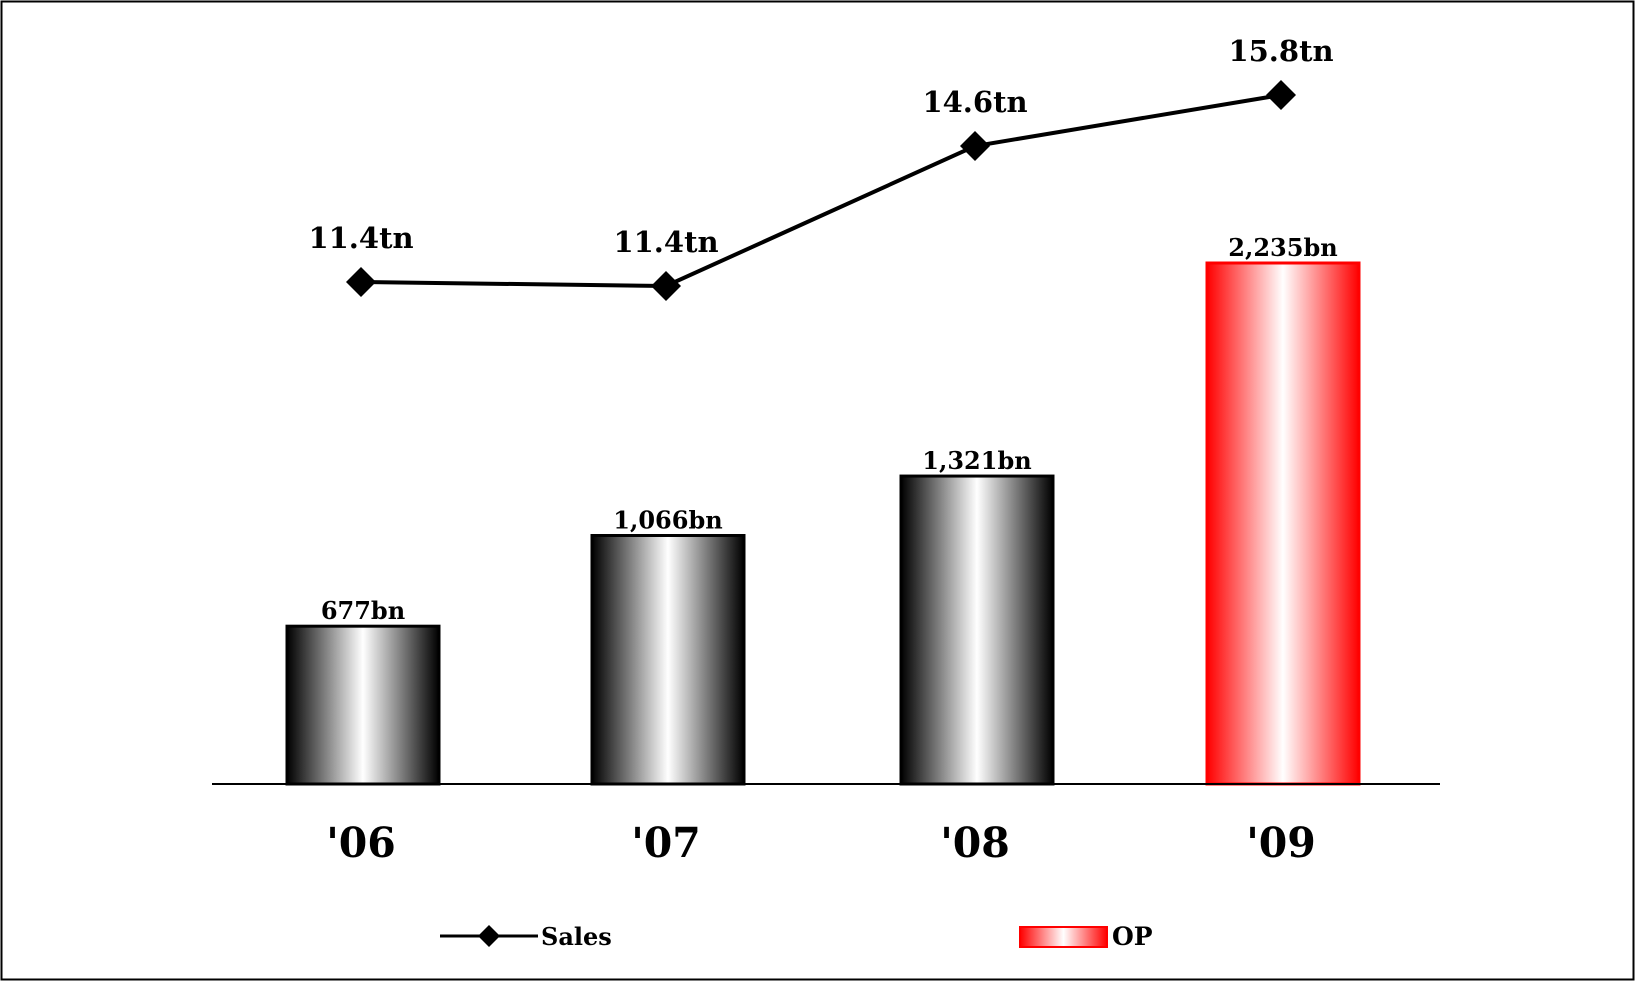 This screenshot has height=985, width=1635. Describe the element at coordinates (665, 242) in the screenshot. I see `sales-label-1: 11.4tn` at that location.